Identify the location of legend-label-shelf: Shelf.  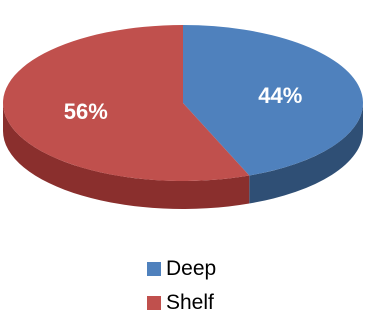
(190, 302).